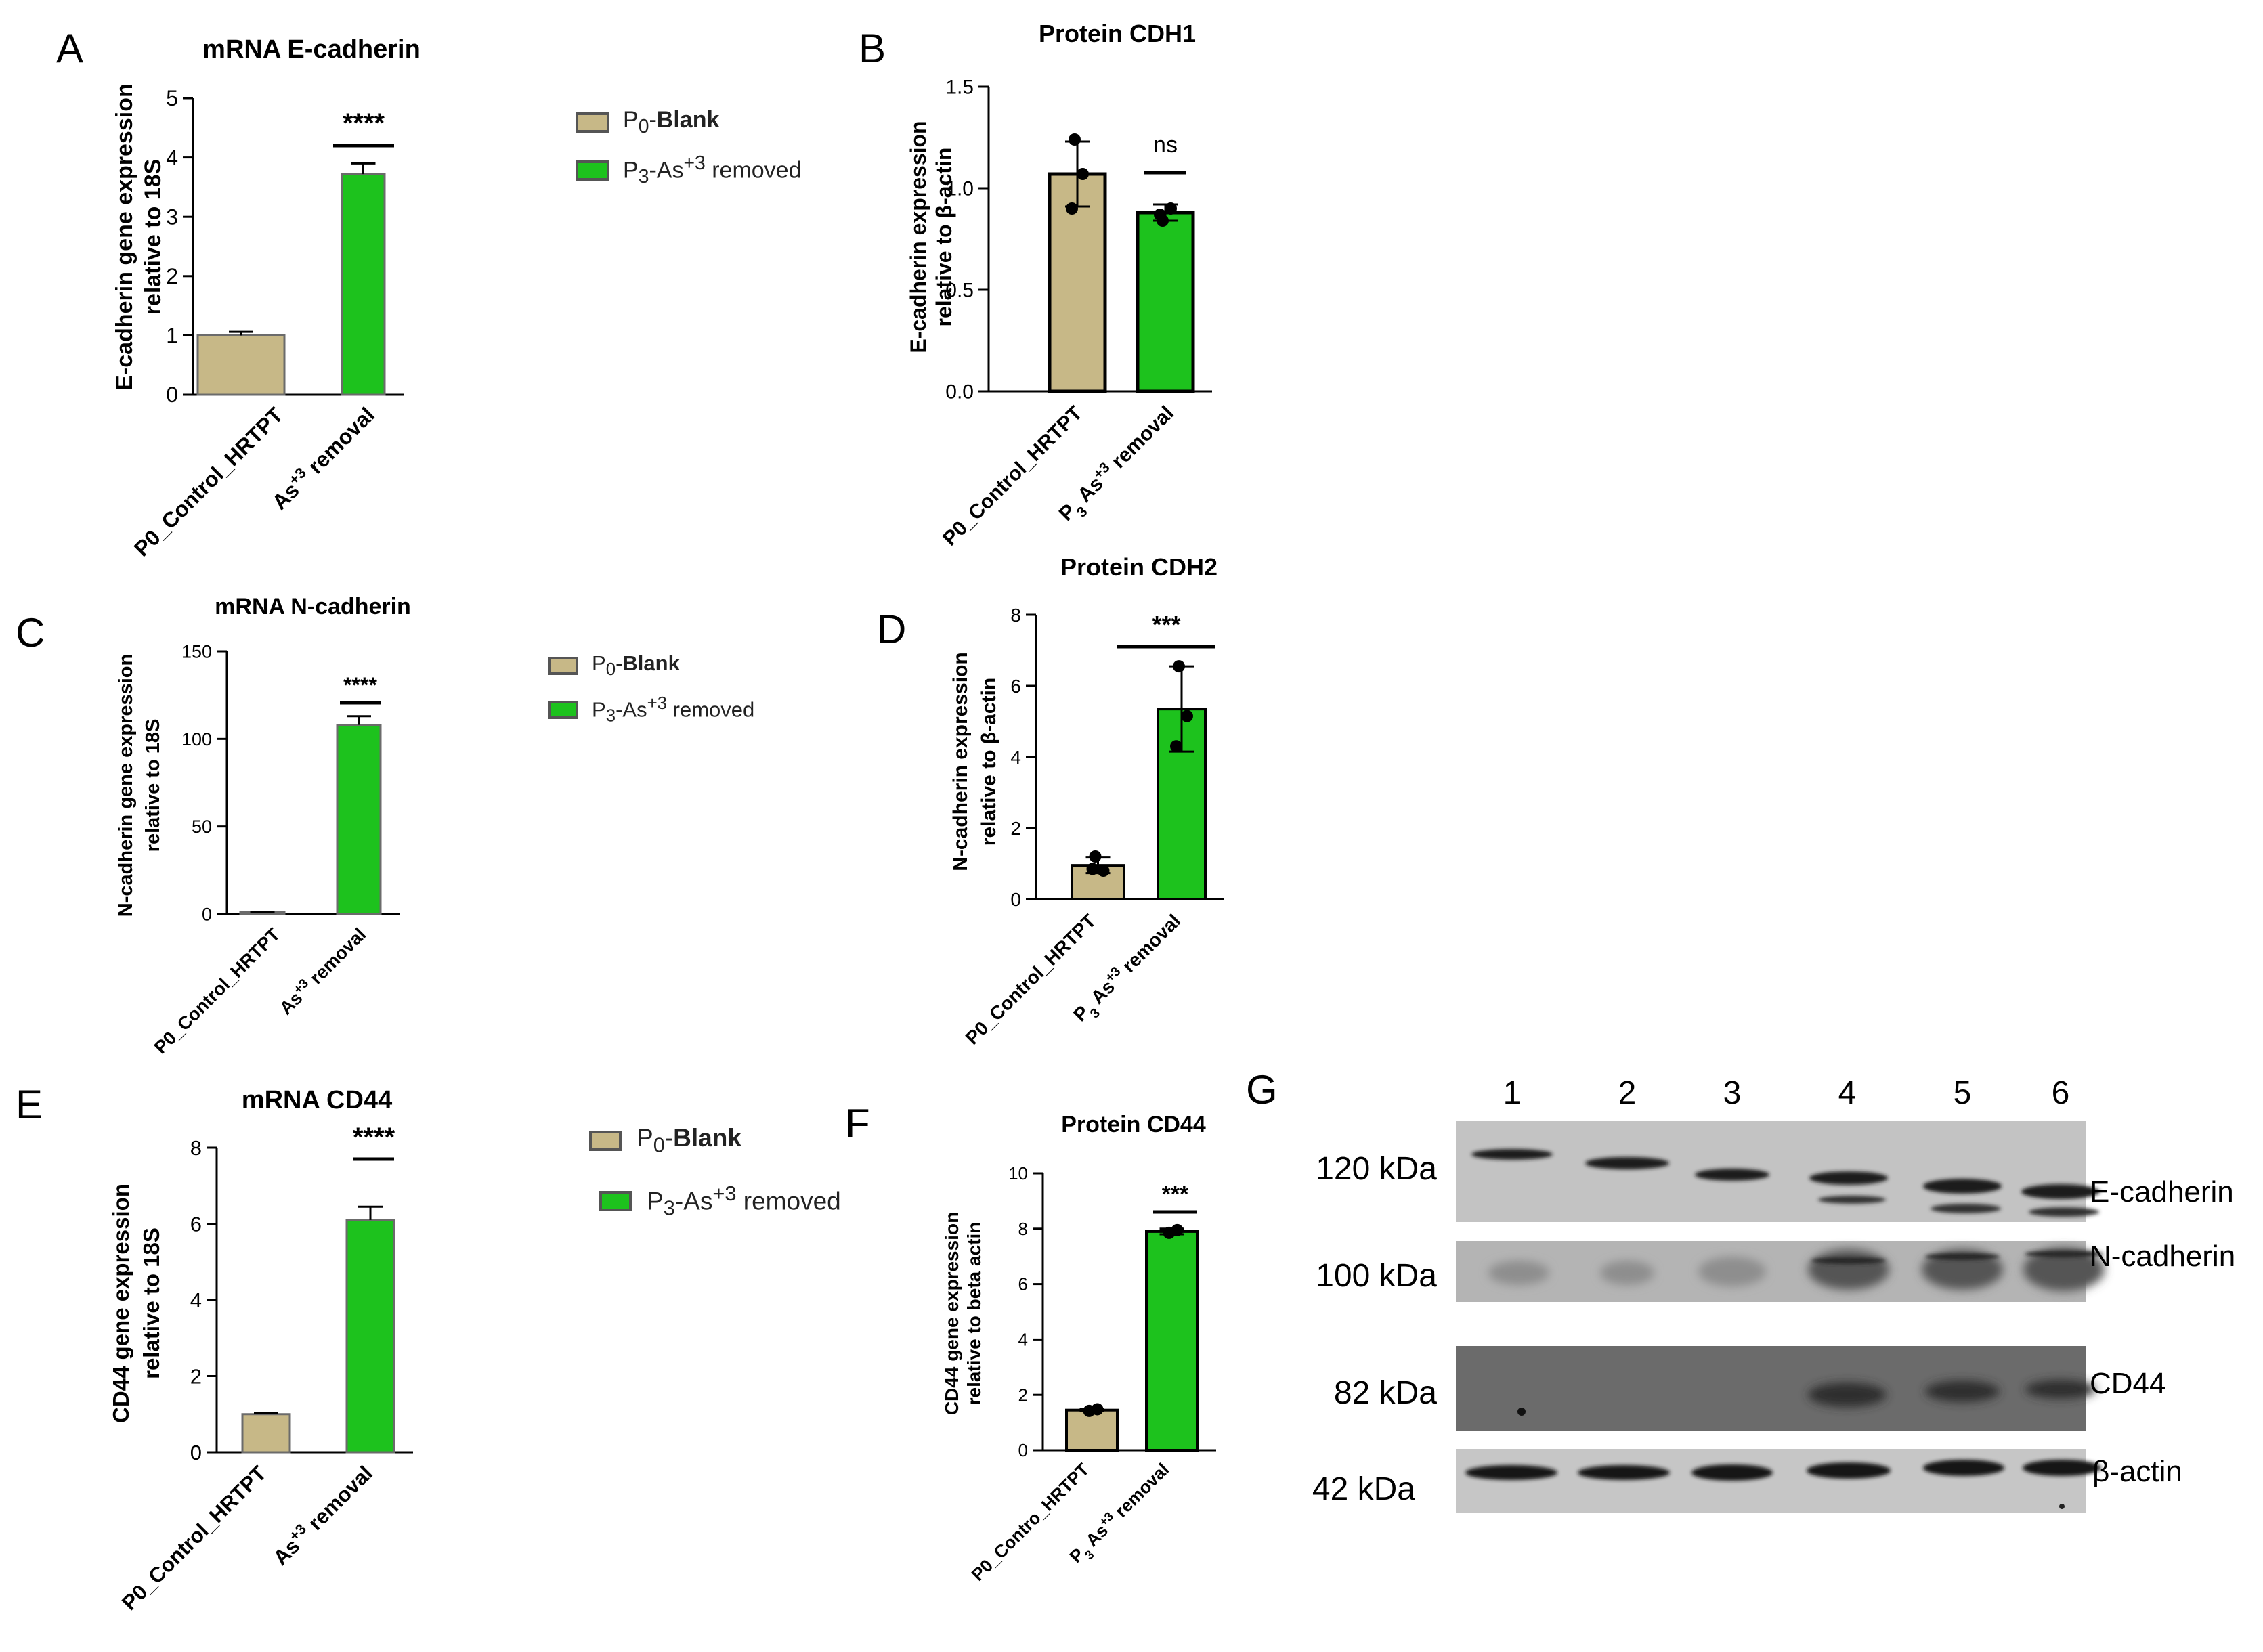 The image size is (2263, 1652). I want to click on y-axis-label: E-cadherin gene expression, so click(124, 237).